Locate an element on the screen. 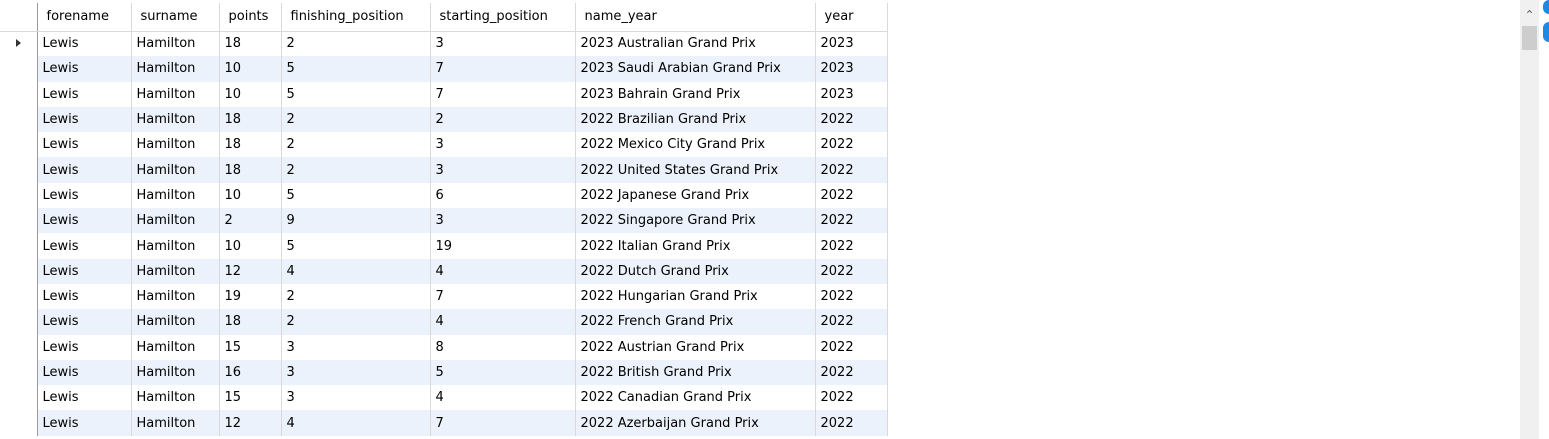 This screenshot has width=1549, height=439. column-header-finishing-position: finishing_position is located at coordinates (356, 17).